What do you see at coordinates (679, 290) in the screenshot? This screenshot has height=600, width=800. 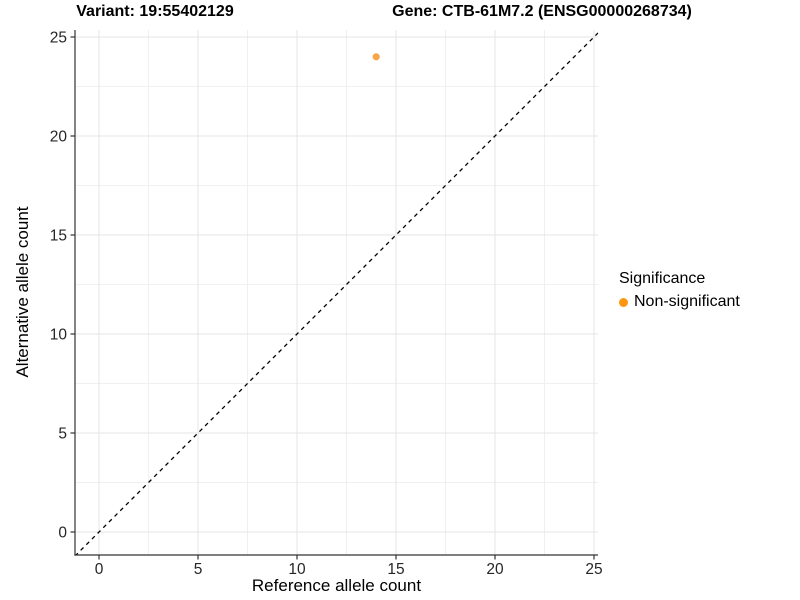 I see `legend: Significance Non-significant` at bounding box center [679, 290].